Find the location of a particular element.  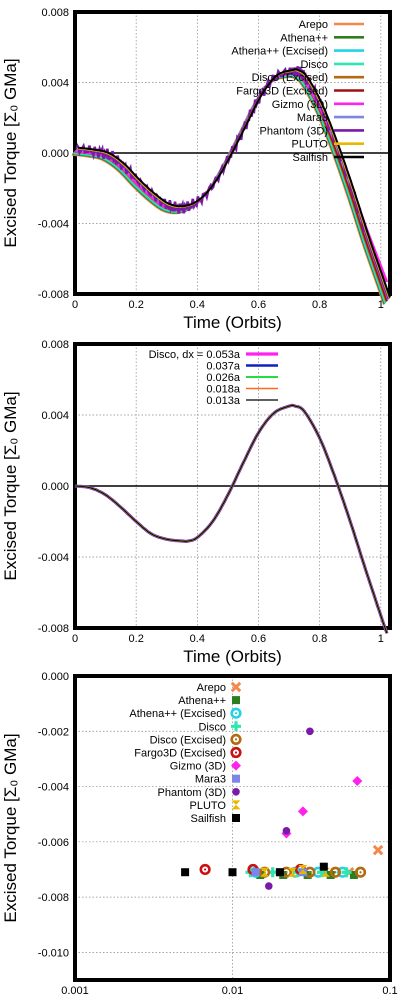

legend-label: 0.013a is located at coordinates (223, 401).